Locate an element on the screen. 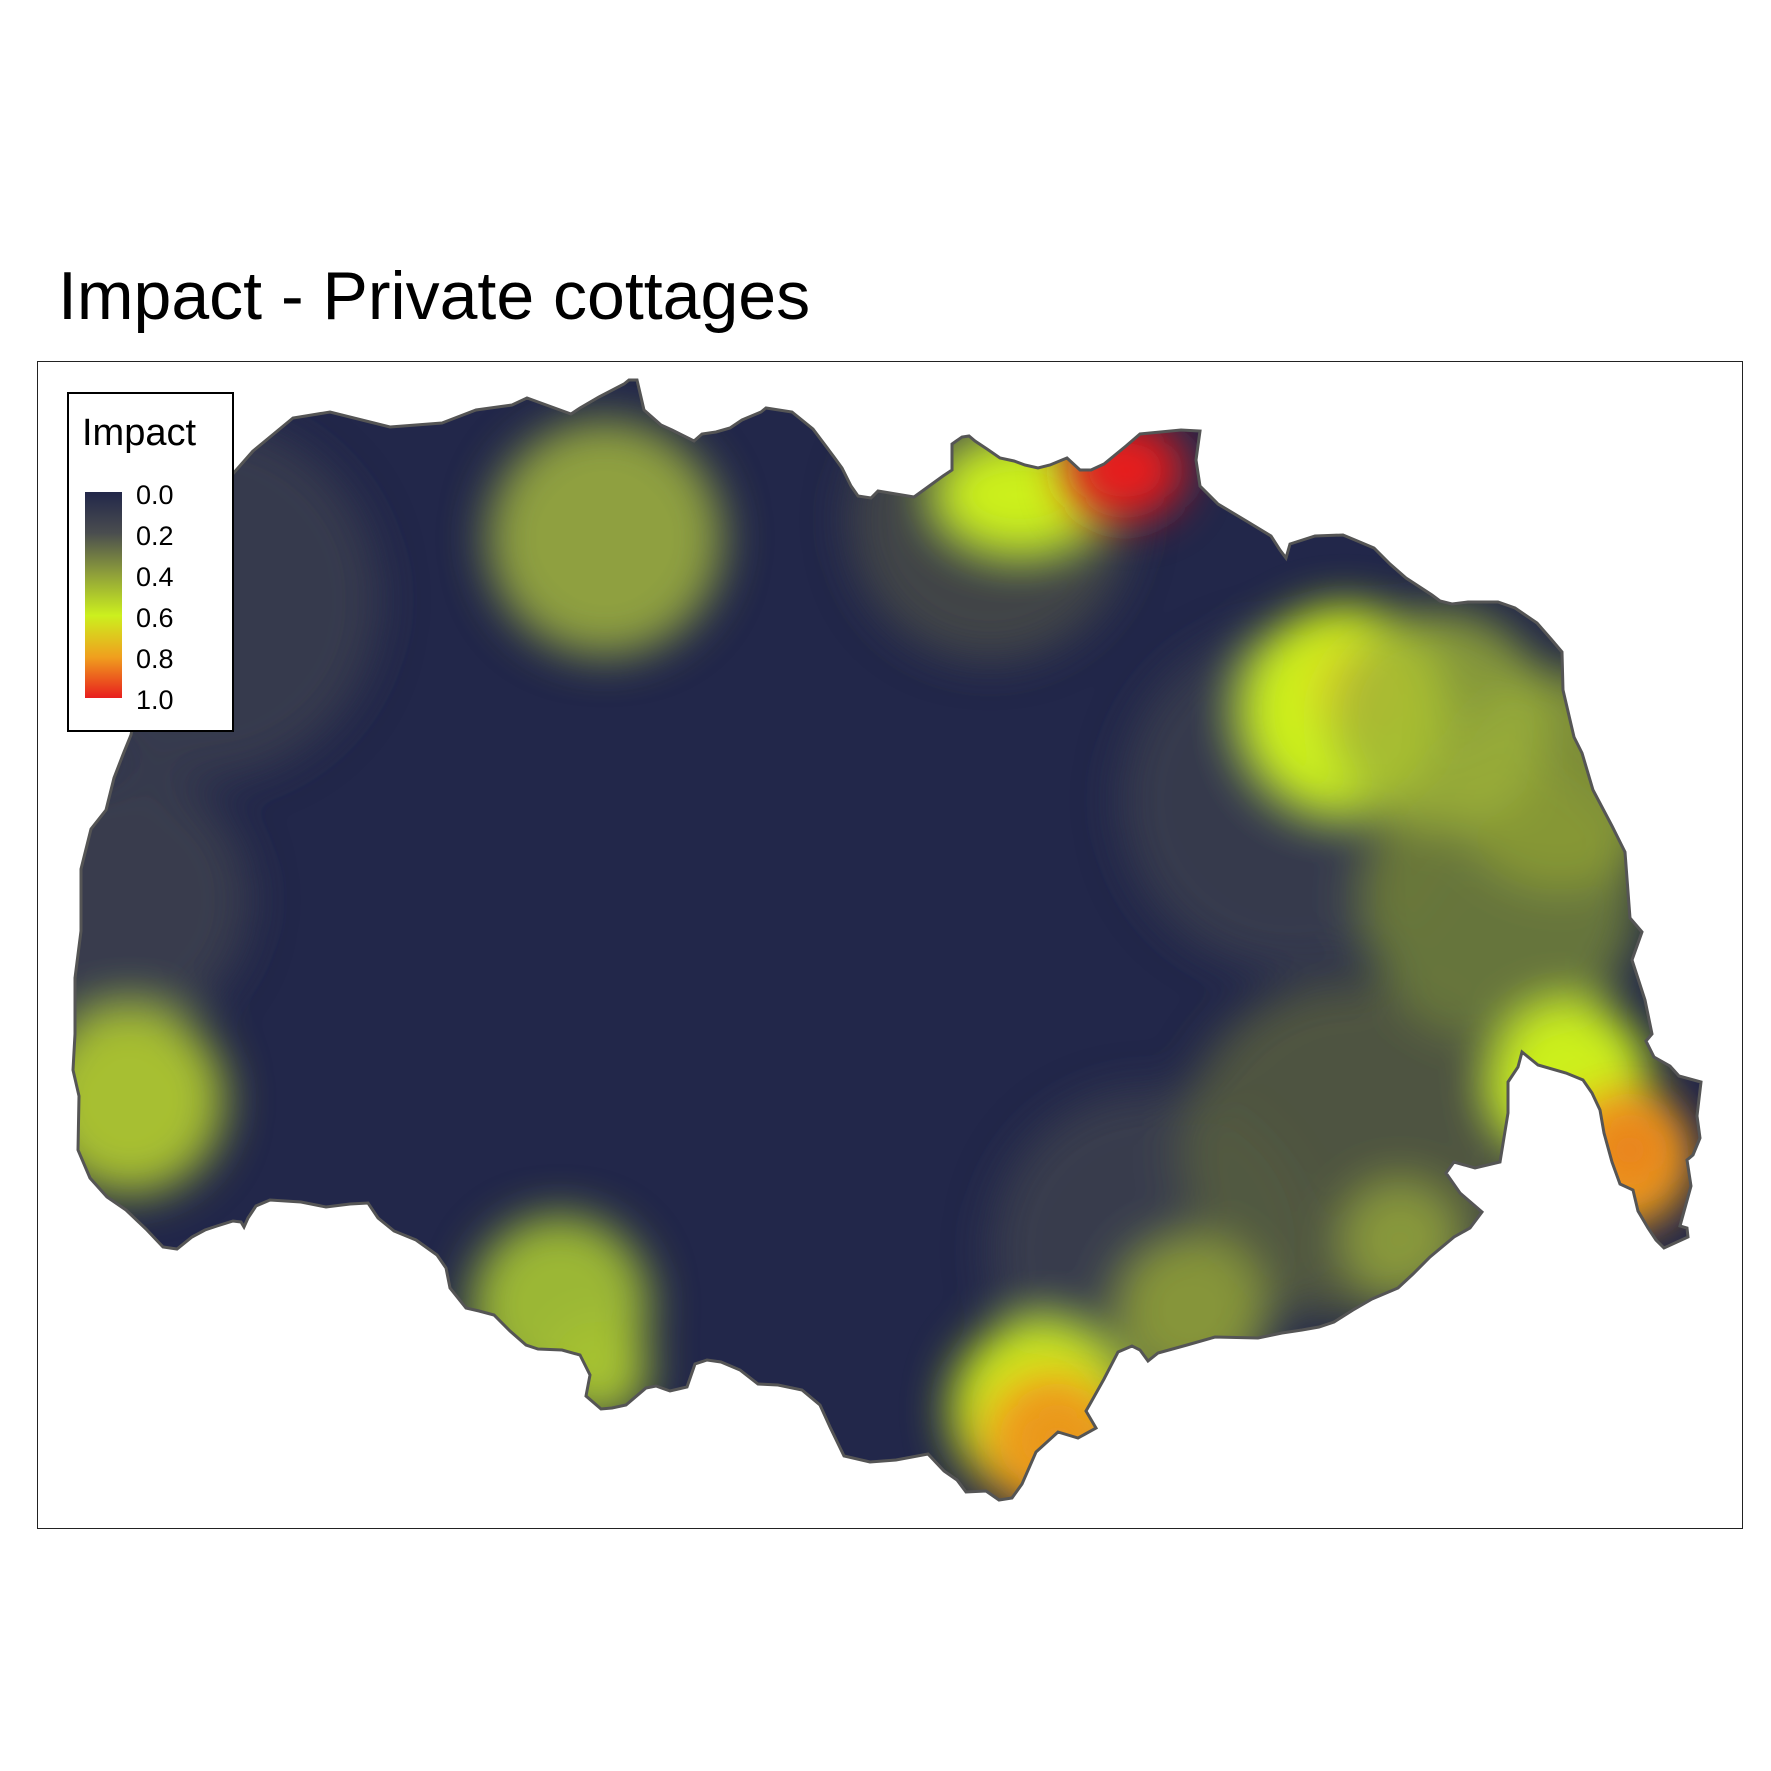 This screenshot has width=1771, height=1771. legend-tick-label: 0.0 is located at coordinates (155, 495).